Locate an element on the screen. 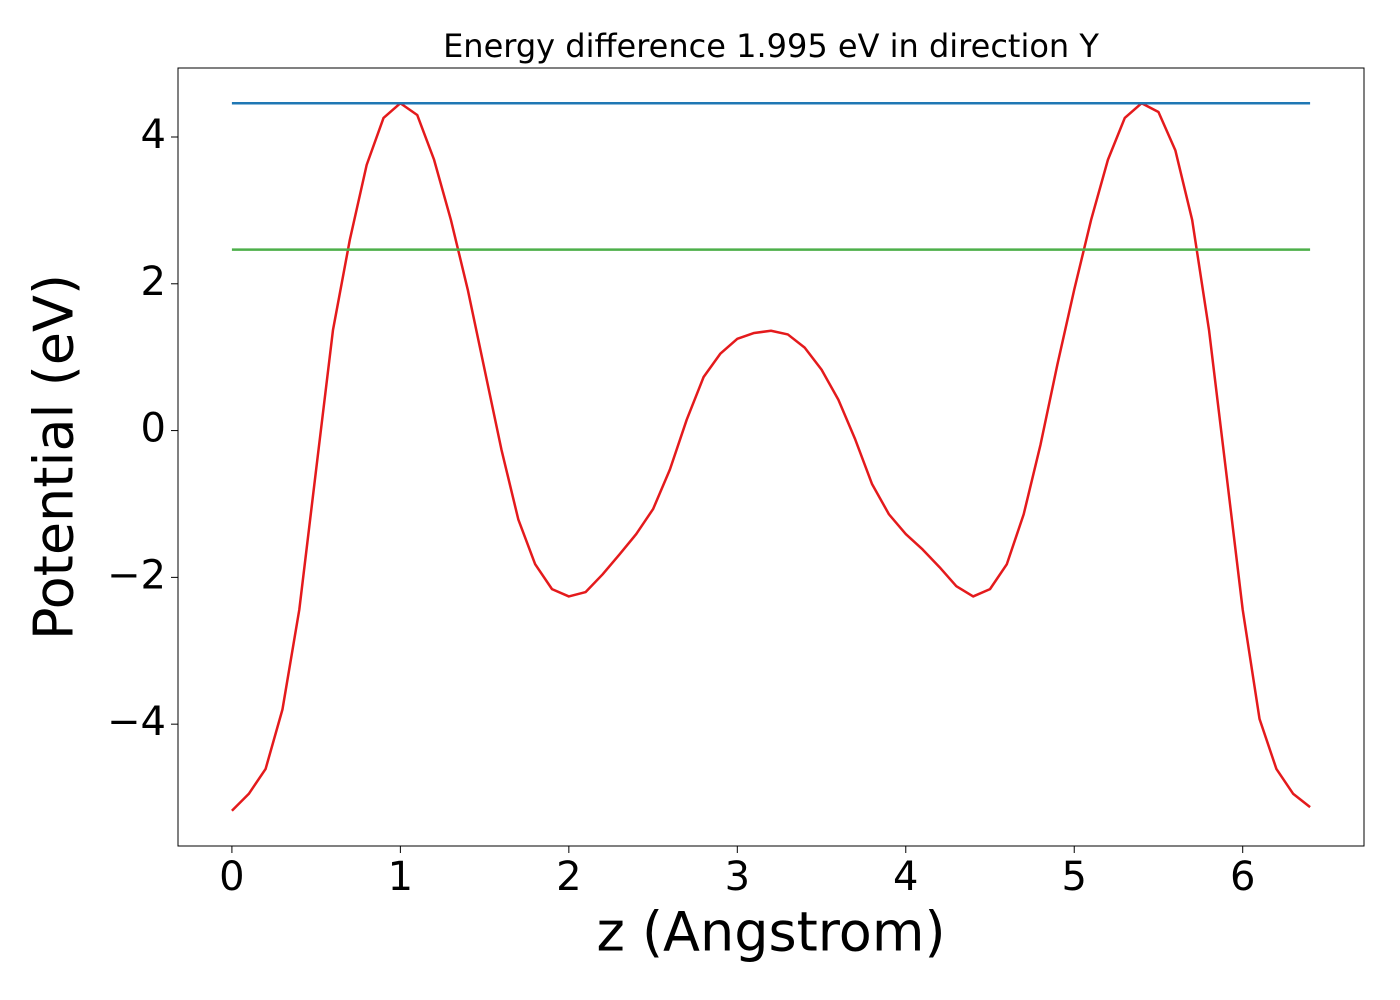 The image size is (1400, 1000). y-axis-label: Potential (eV) is located at coordinates (54, 457).